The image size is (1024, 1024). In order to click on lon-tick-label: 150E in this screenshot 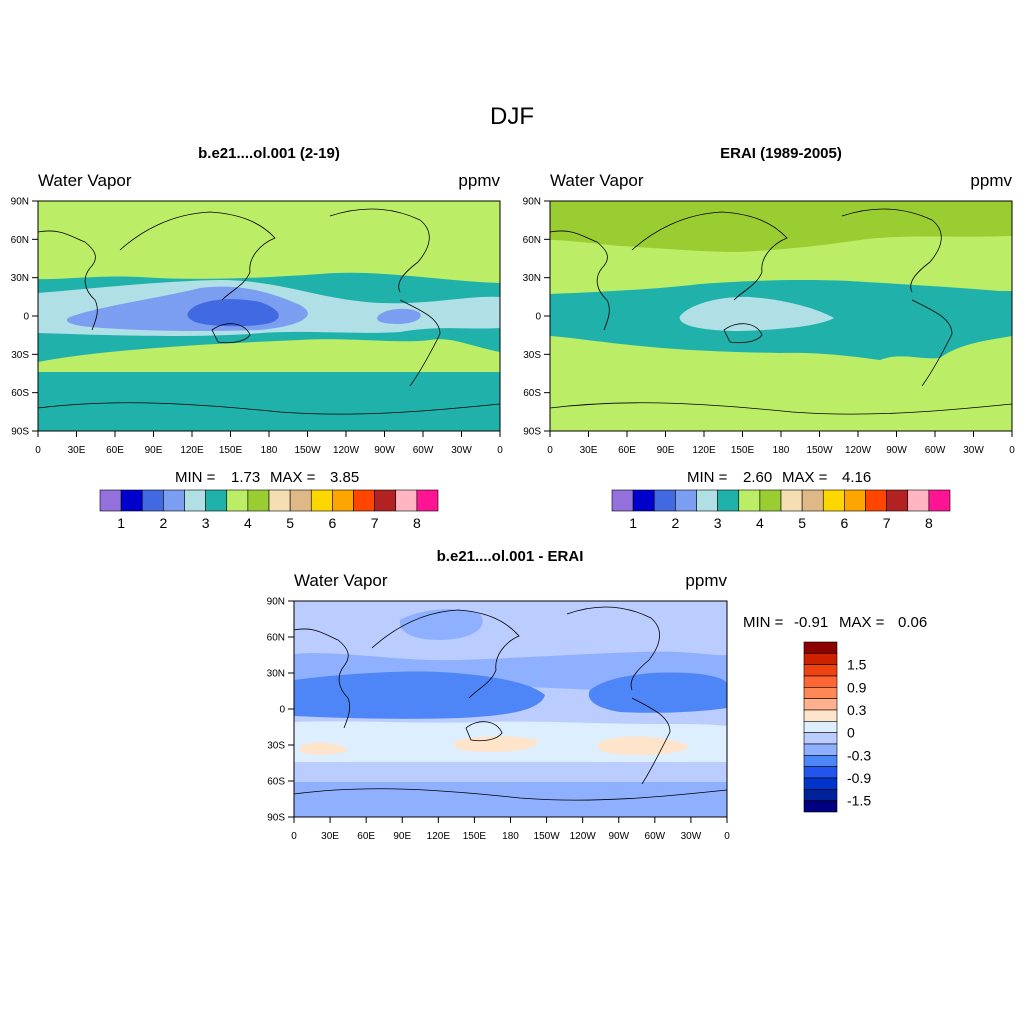, I will do `click(231, 450)`.